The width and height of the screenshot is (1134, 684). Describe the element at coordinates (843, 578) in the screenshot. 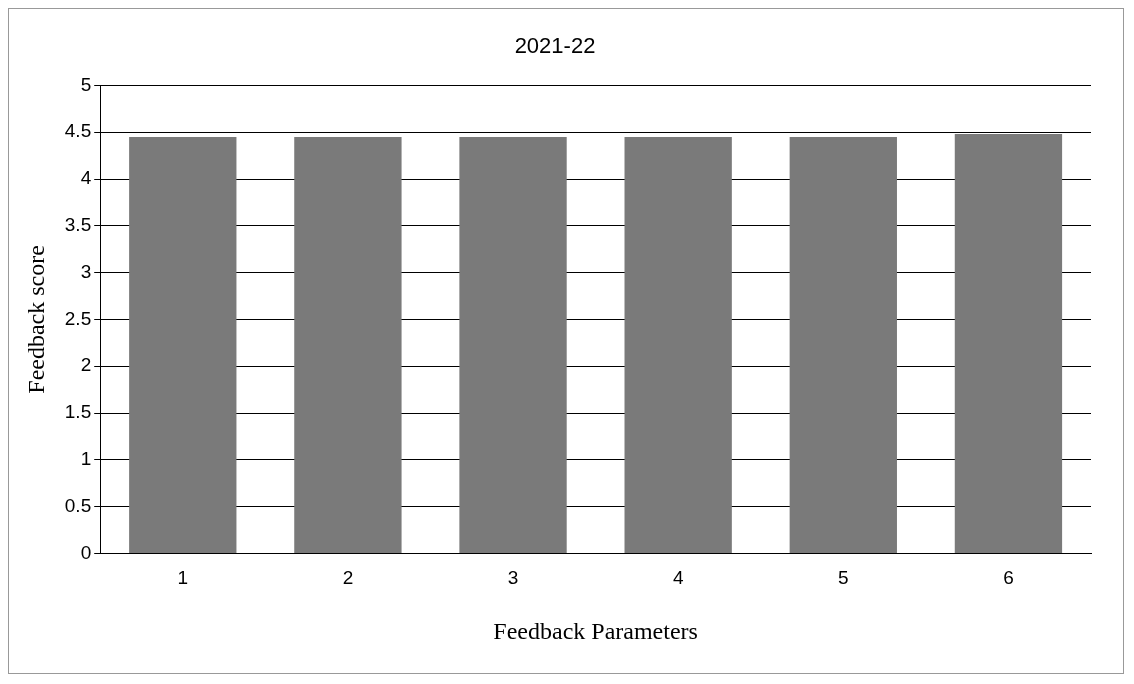

I see `x-tick-label: 5` at that location.